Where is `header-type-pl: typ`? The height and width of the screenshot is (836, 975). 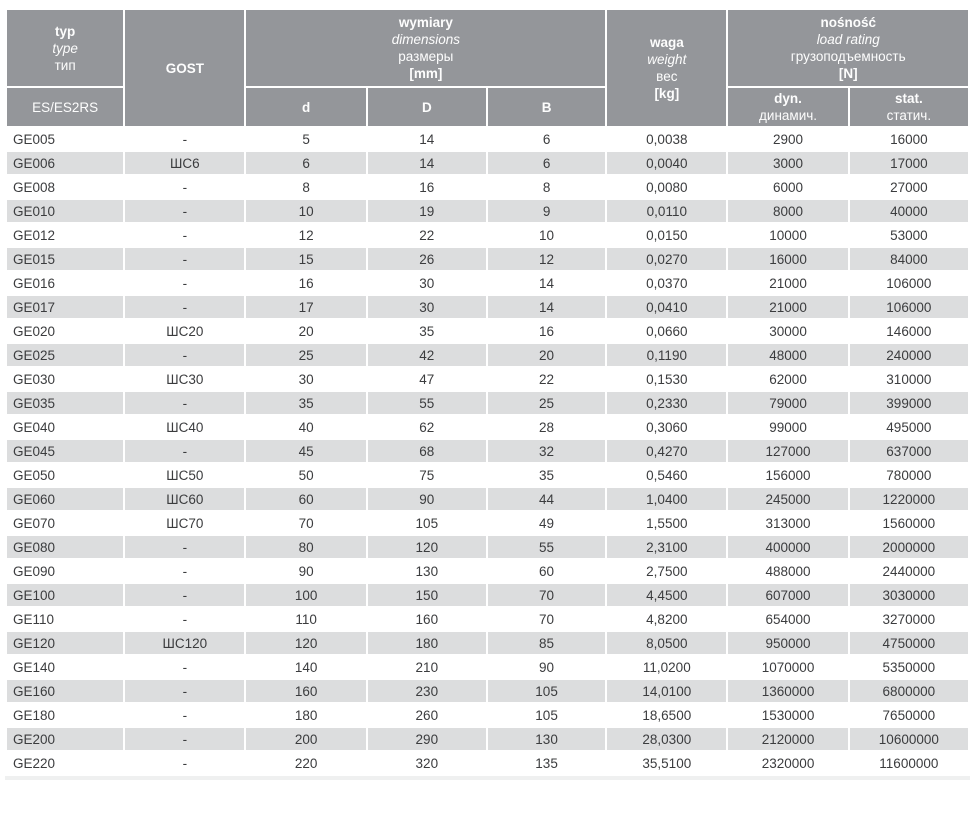 header-type-pl: typ is located at coordinates (65, 31).